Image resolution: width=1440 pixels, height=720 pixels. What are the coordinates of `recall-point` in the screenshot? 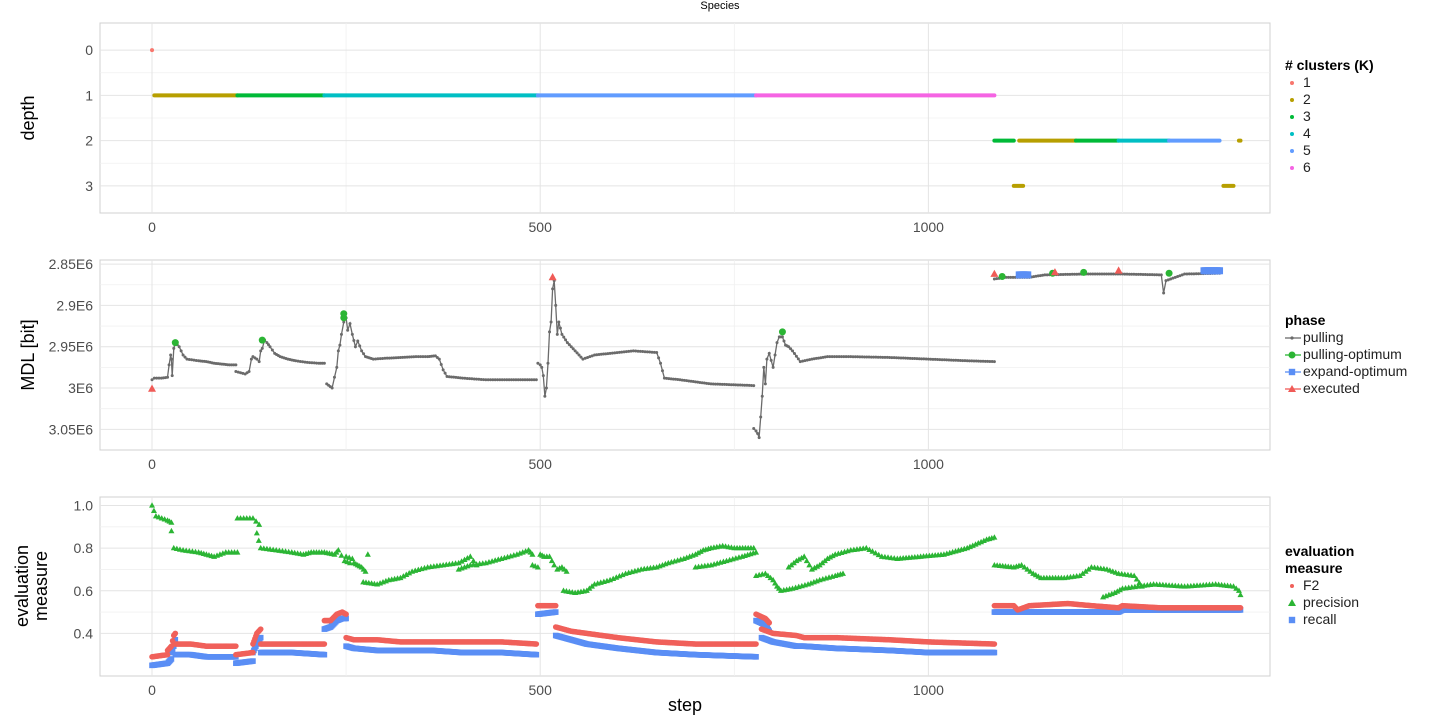 It's located at (994, 652).